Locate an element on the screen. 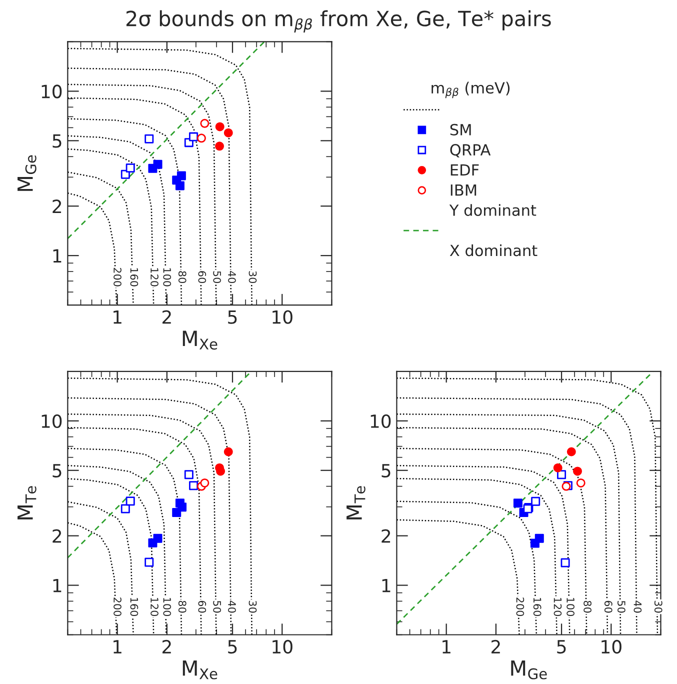 The image size is (677, 684). y-axis-title: M$_{Ge}$ is located at coordinates (27, 173).